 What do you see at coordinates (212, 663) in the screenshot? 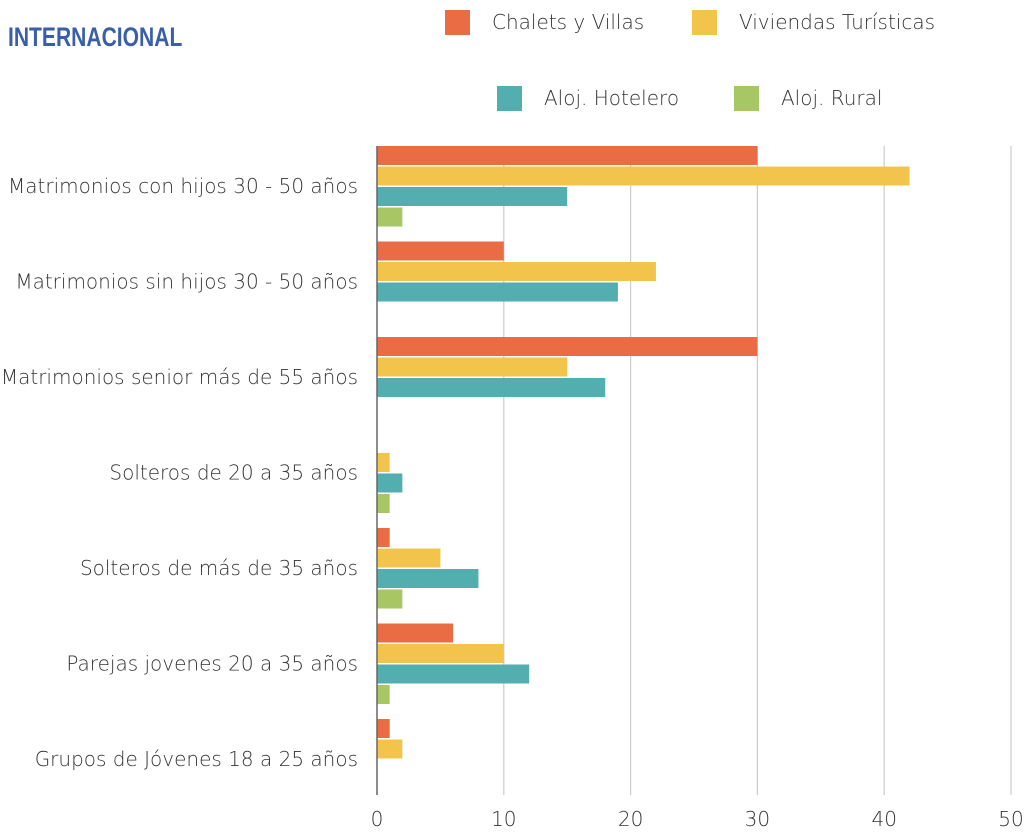
I see `category-label: Parejas jovenes 20 a 35 años` at bounding box center [212, 663].